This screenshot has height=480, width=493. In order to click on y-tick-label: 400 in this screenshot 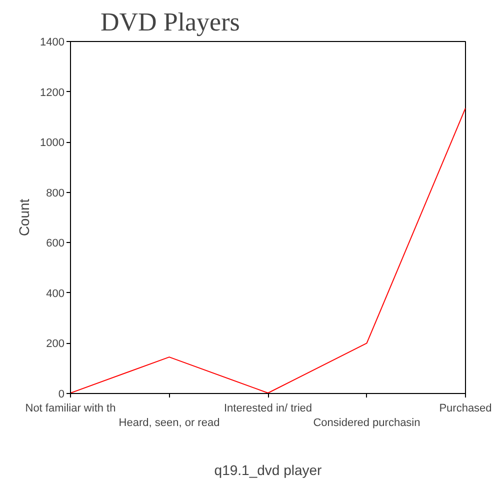, I will do `click(55, 294)`.